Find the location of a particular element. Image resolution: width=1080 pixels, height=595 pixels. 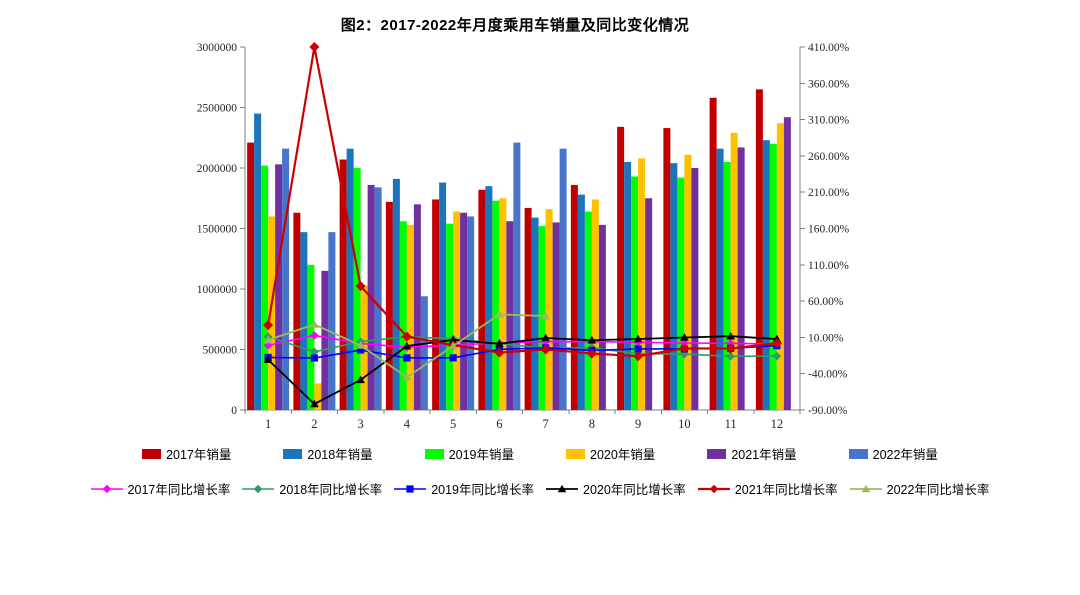

legend-item-2022年同比增长率: 2022年同比增长率 is located at coordinates (919, 488).